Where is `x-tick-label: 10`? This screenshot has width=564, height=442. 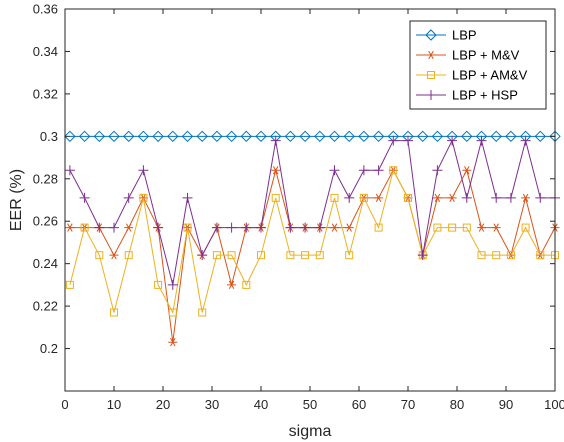 x-tick-label: 10 is located at coordinates (114, 404).